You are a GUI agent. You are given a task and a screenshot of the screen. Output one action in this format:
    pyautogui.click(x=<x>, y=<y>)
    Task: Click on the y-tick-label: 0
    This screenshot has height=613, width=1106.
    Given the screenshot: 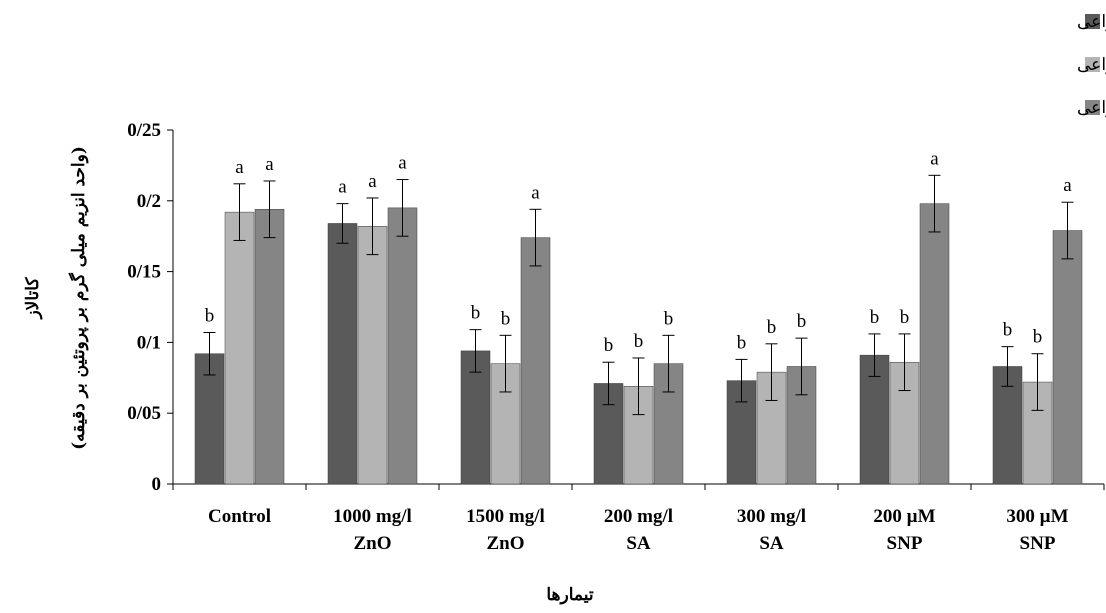 What is the action you would take?
    pyautogui.click(x=157, y=484)
    